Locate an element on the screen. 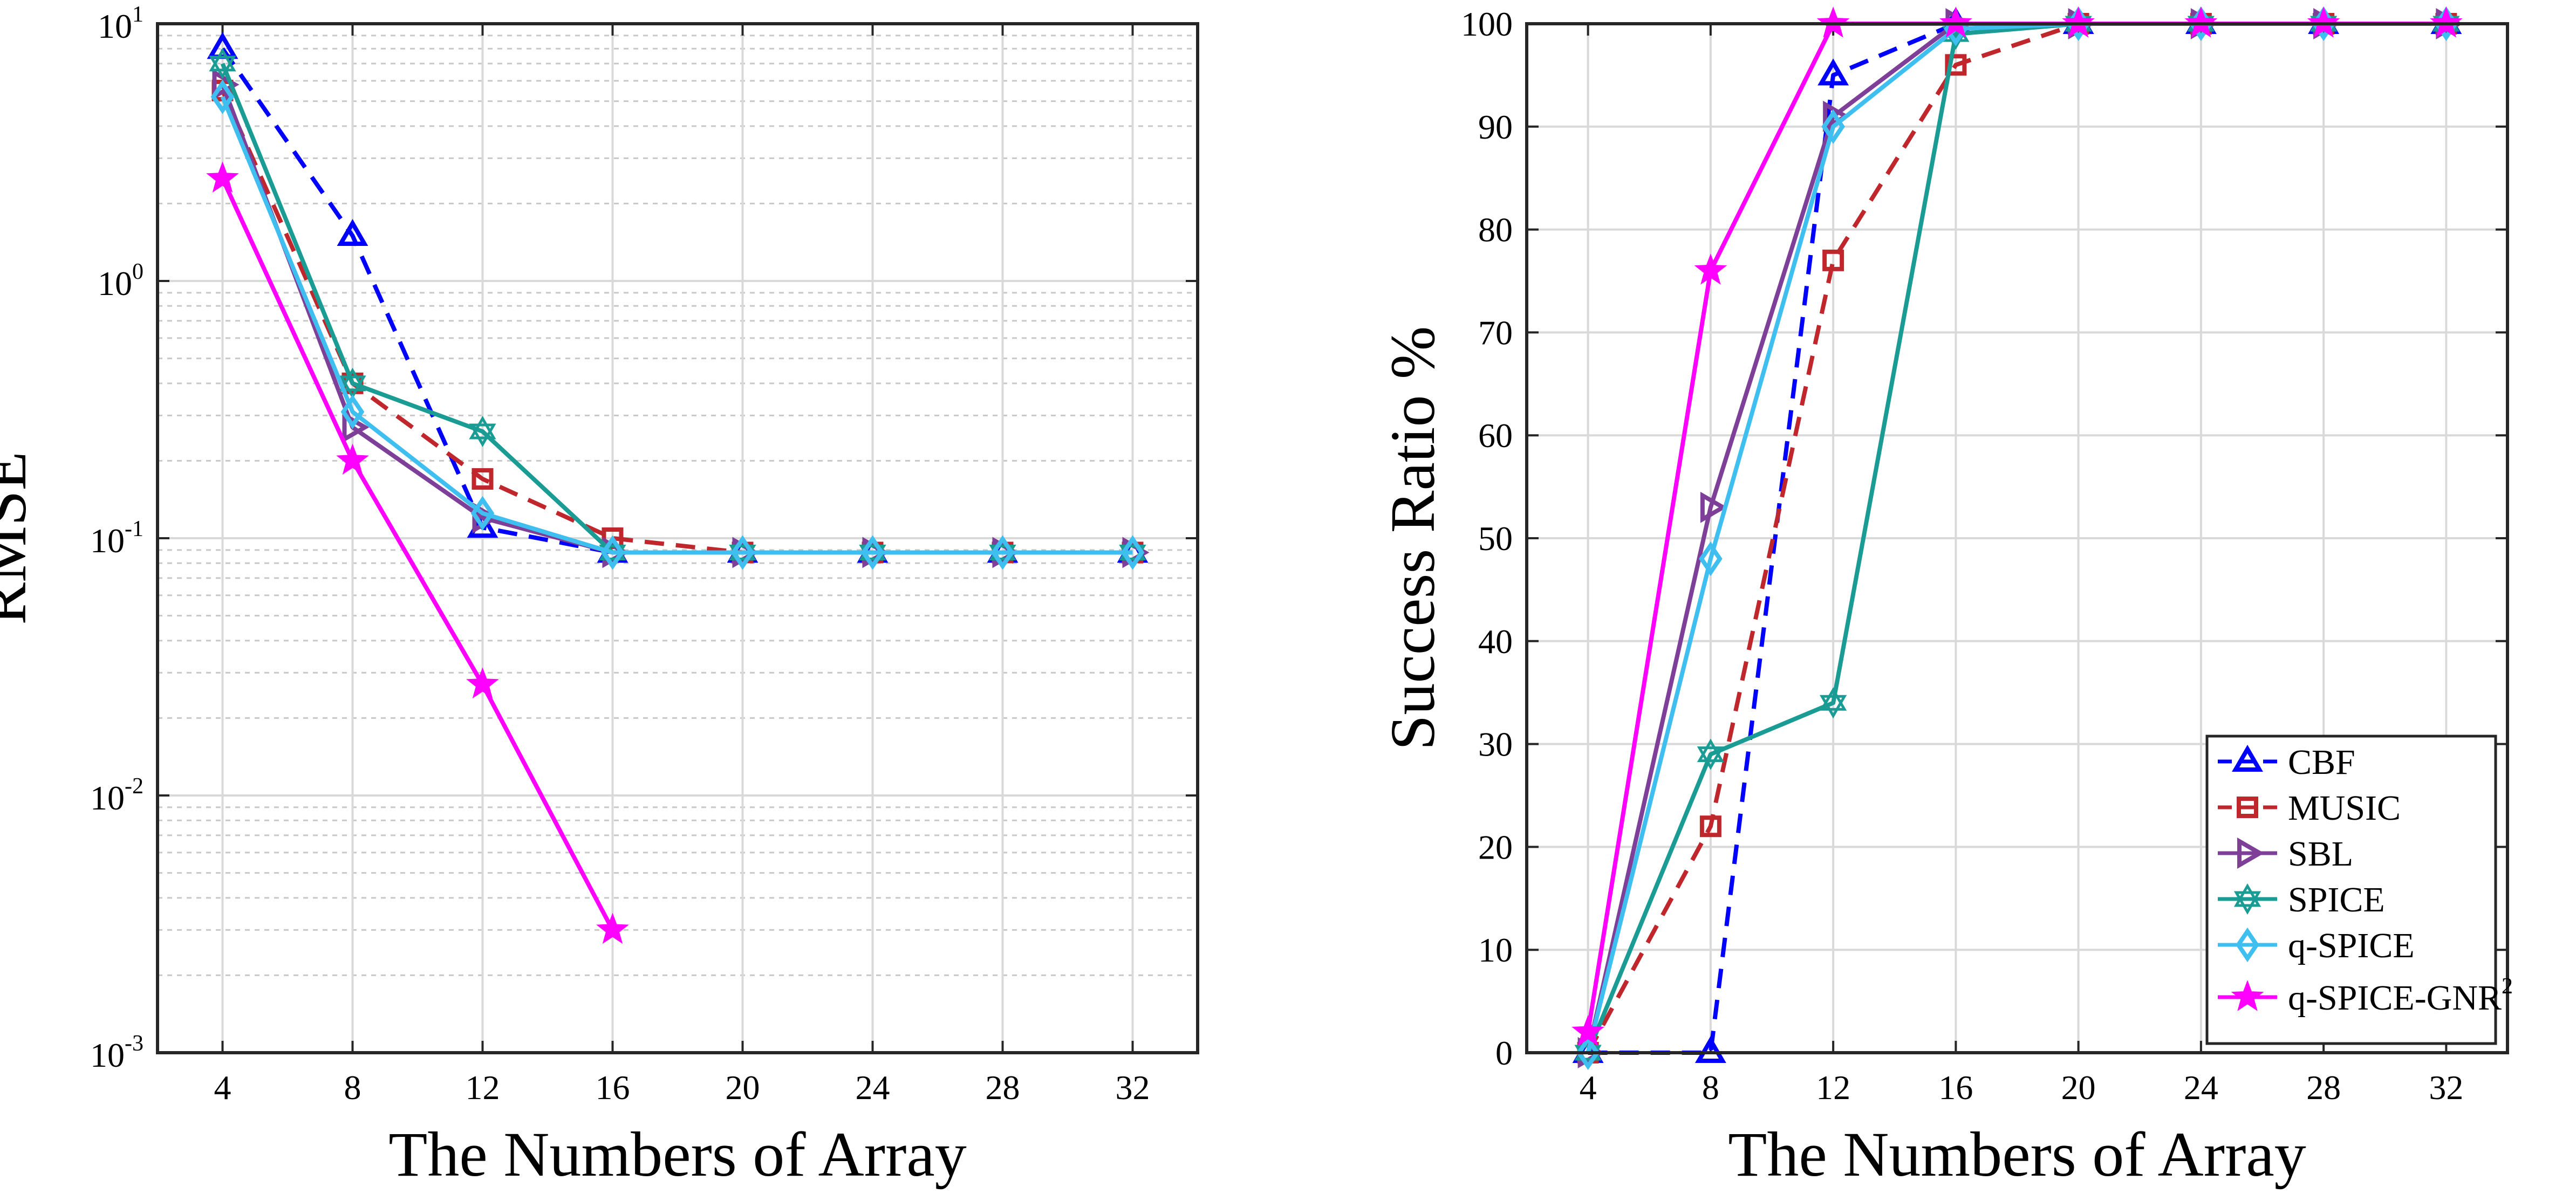 The height and width of the screenshot is (1194, 2576). y-tick-label: 50 is located at coordinates (1495, 538).